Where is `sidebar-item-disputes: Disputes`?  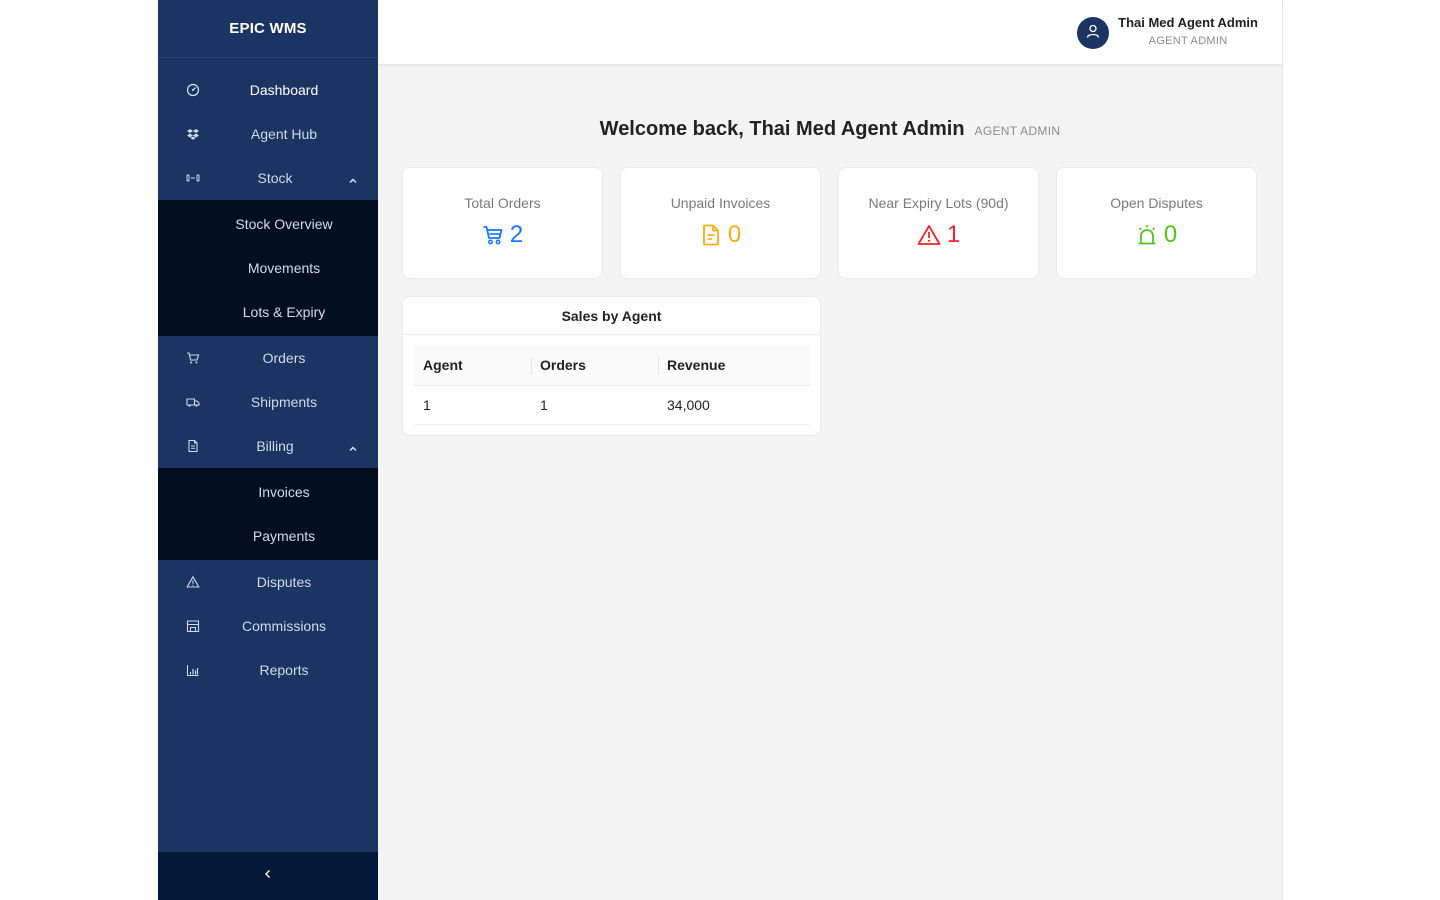
sidebar-item-disputes: Disputes is located at coordinates (268, 582).